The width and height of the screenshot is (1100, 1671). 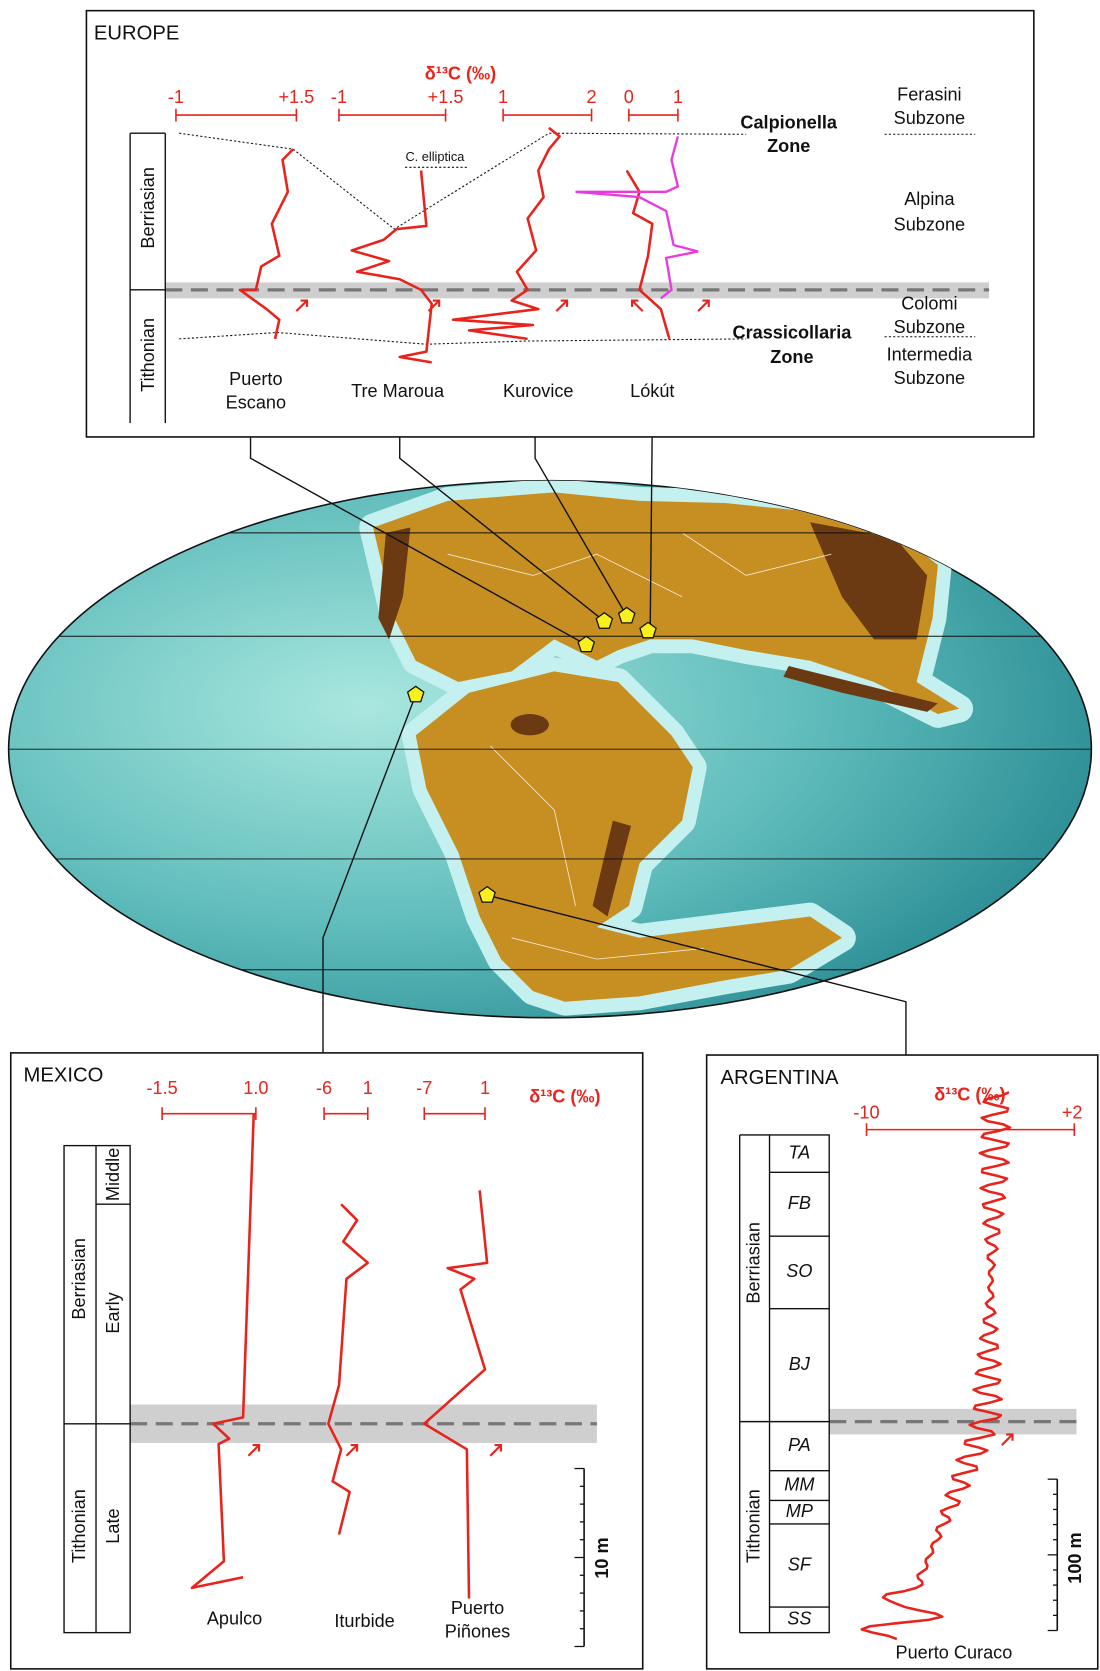 I want to click on argentina-stages-n: Berriasian, so click(x=753, y=1263).